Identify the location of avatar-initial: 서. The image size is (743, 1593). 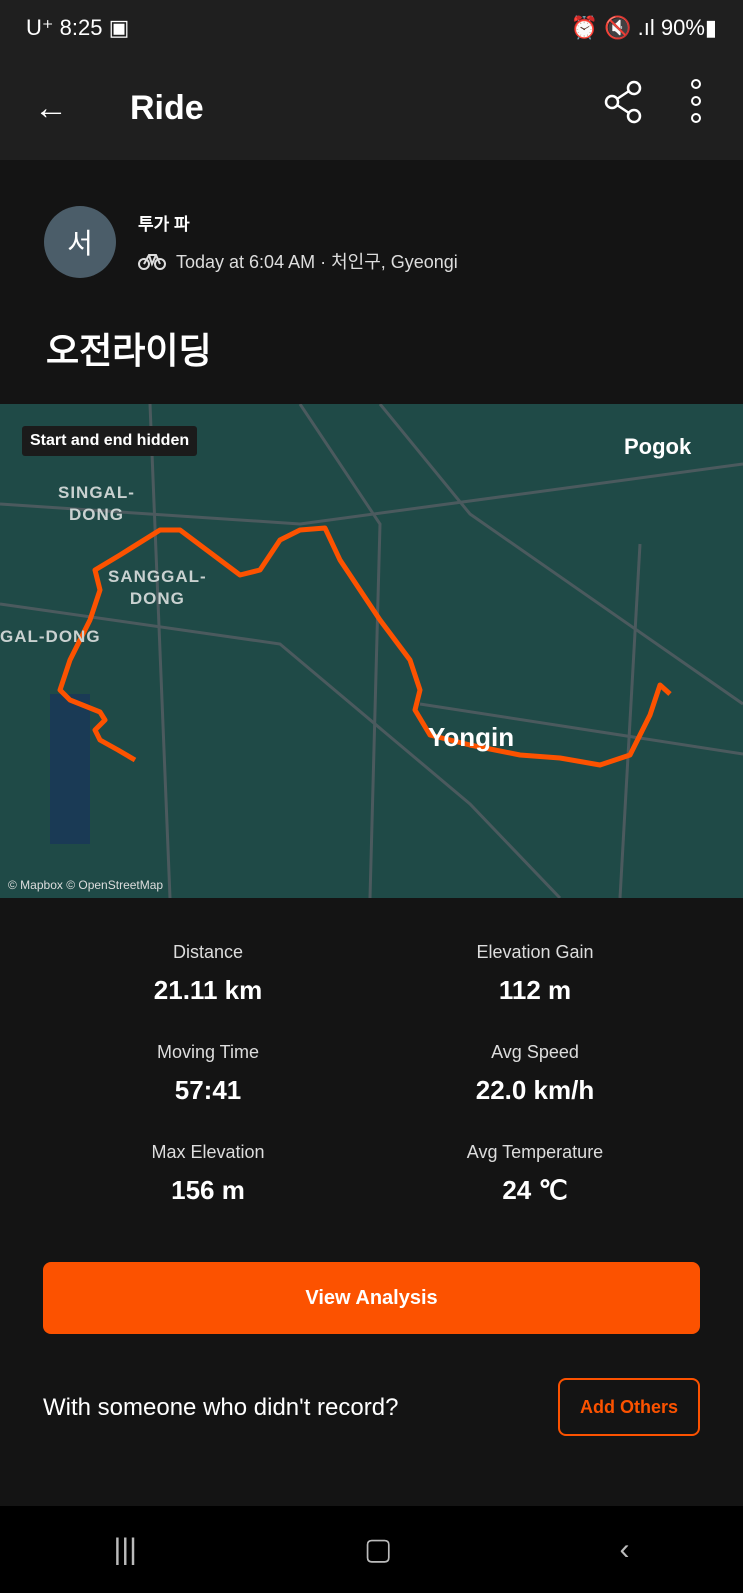
(80, 243).